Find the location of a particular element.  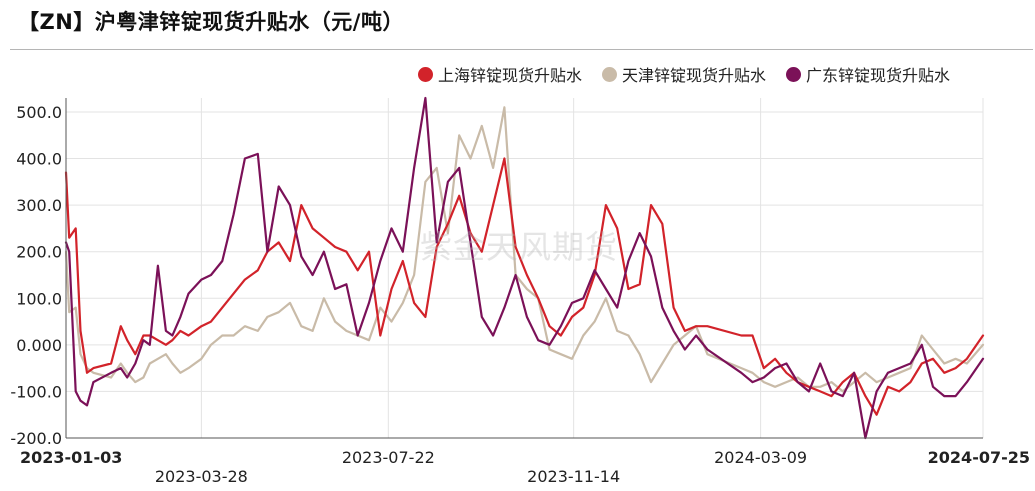

x-tick-label: 2023-03-28 is located at coordinates (201, 476).